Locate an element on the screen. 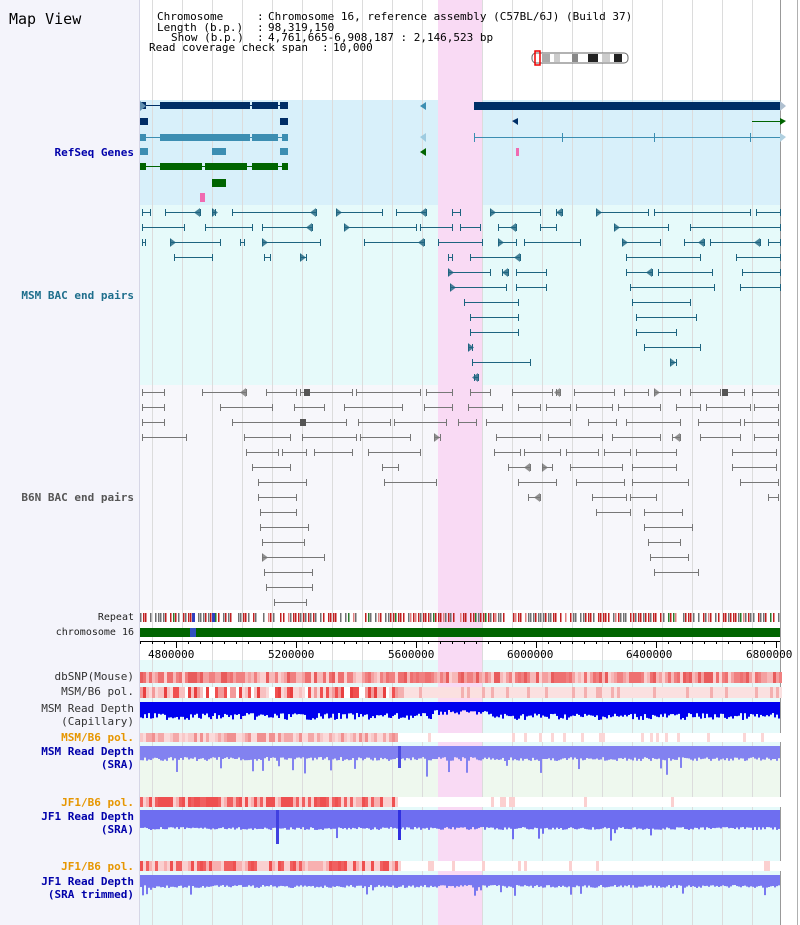 The width and height of the screenshot is (800, 925). track-label-repeat: Repeat is located at coordinates (115, 617).